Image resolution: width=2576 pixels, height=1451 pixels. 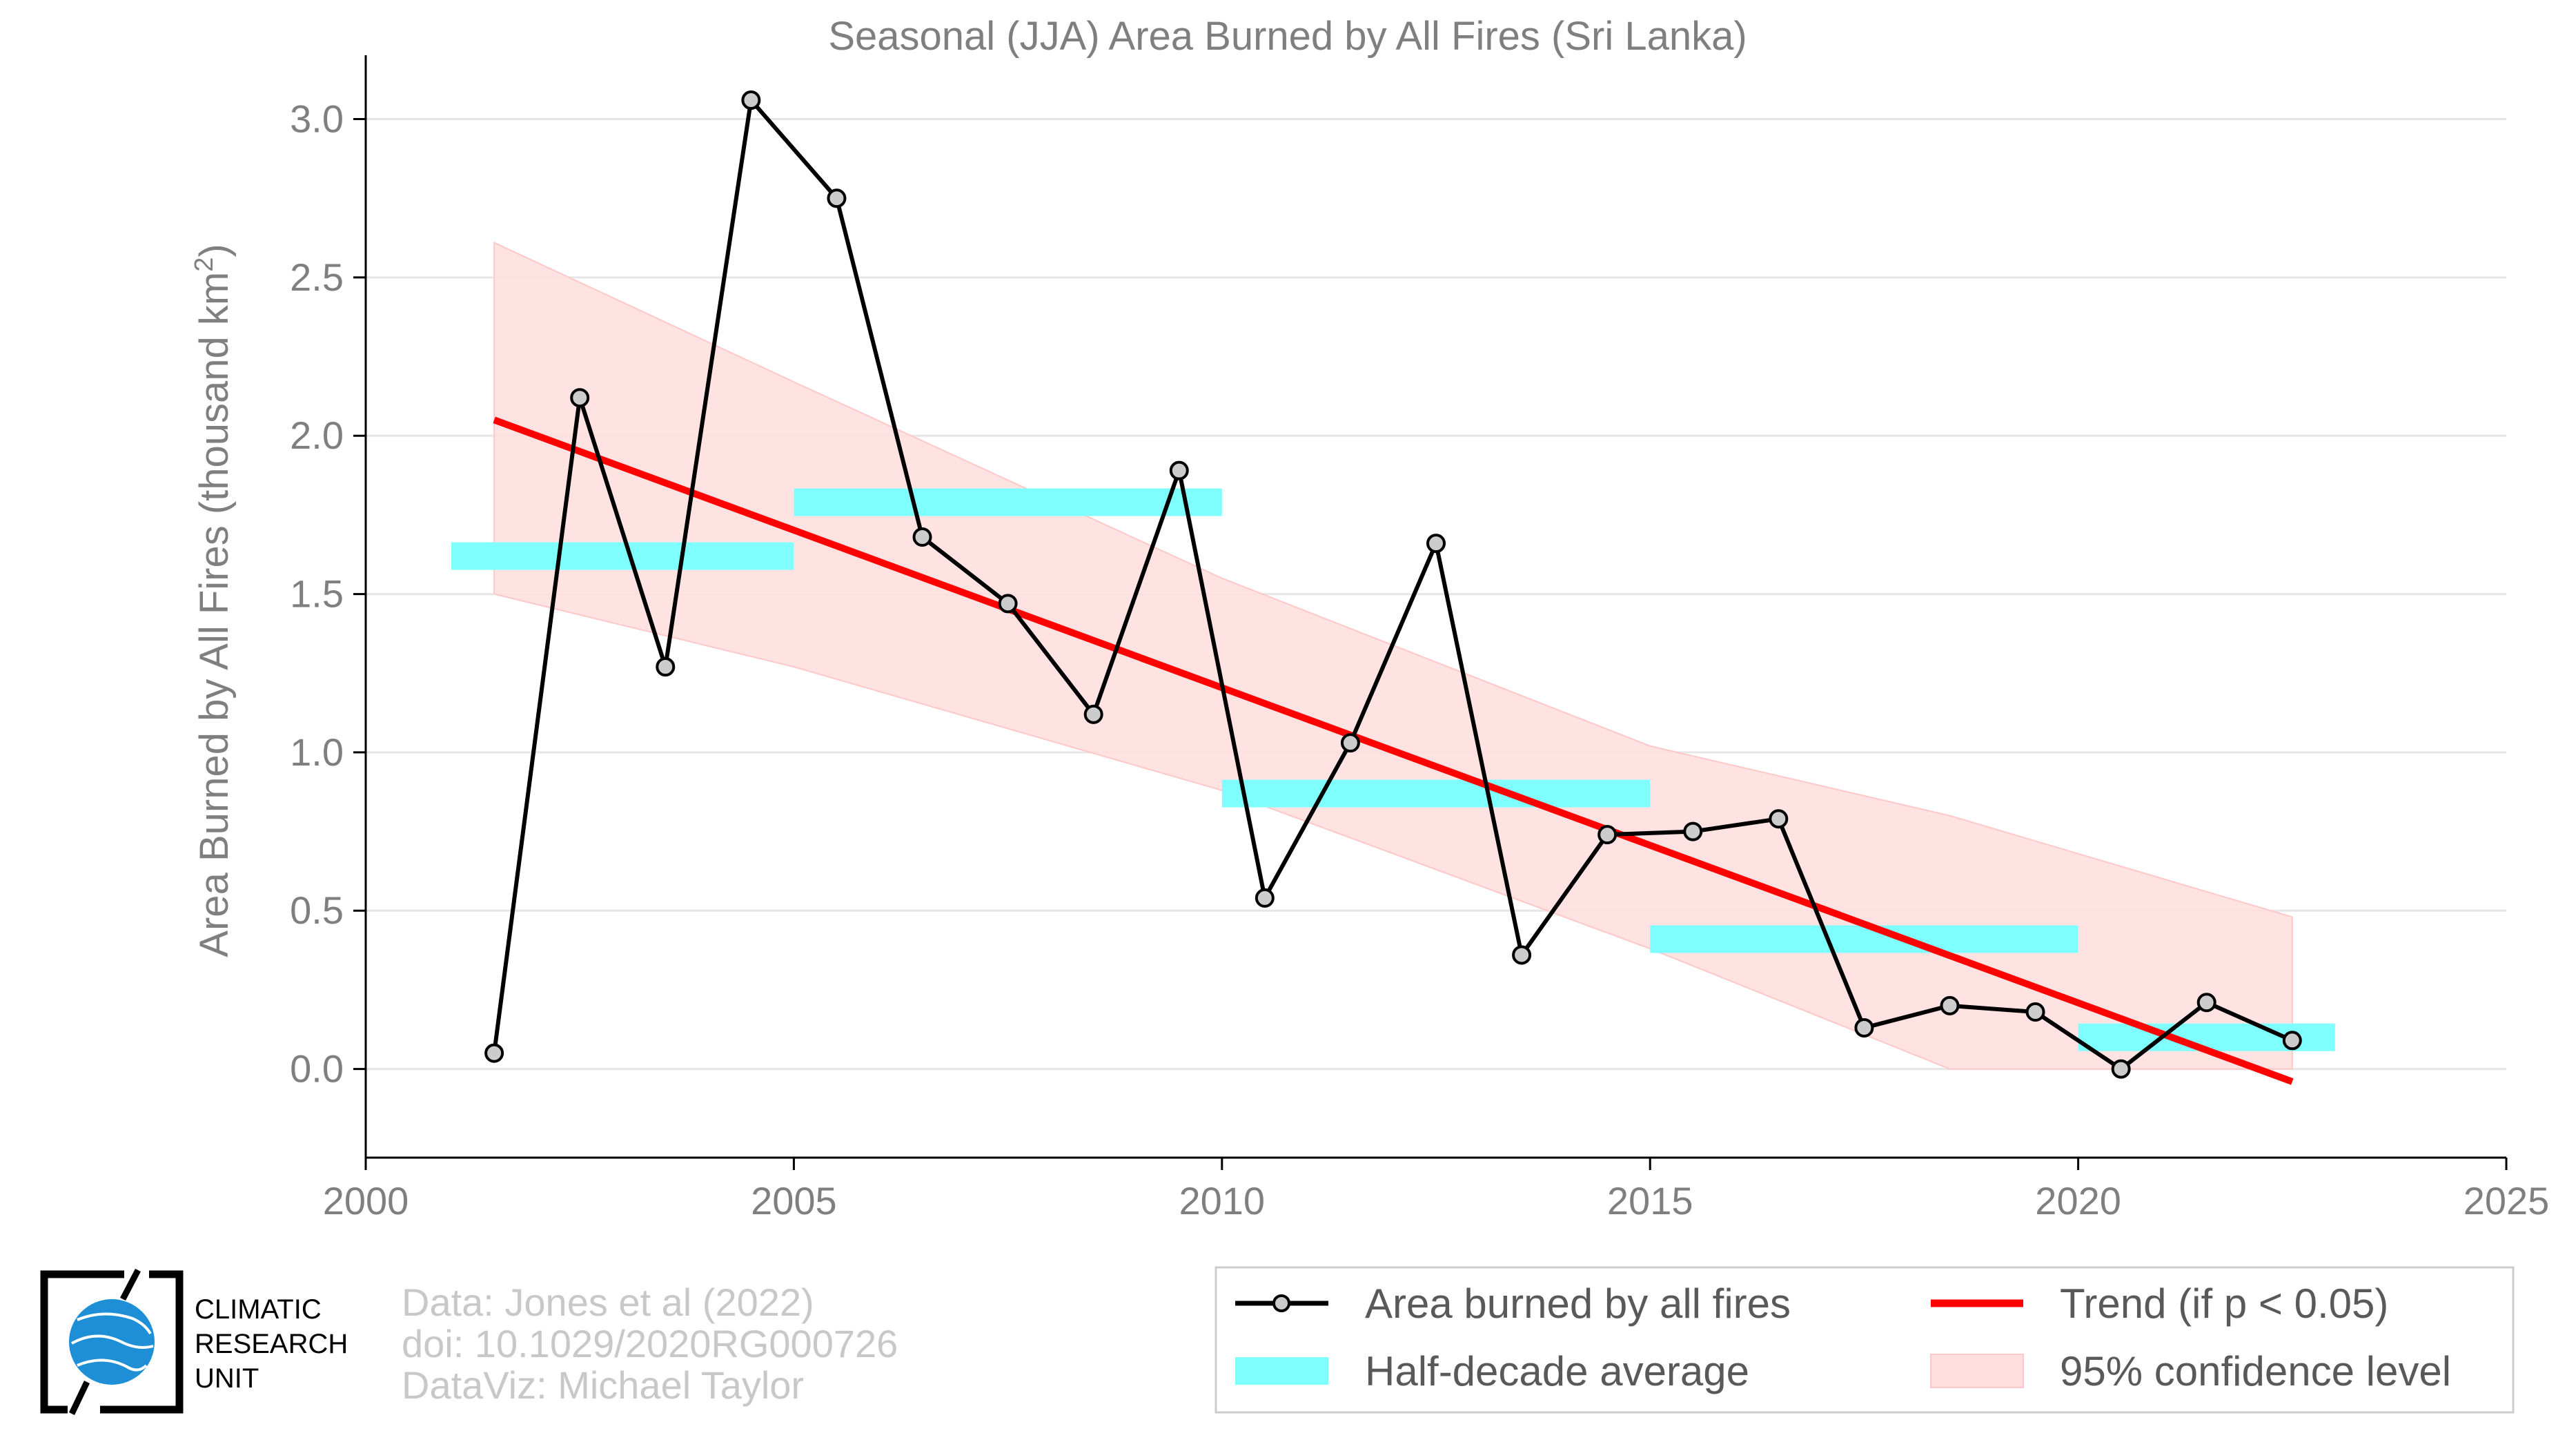 I want to click on logo-text-research: RESEARCH, so click(x=271, y=1344).